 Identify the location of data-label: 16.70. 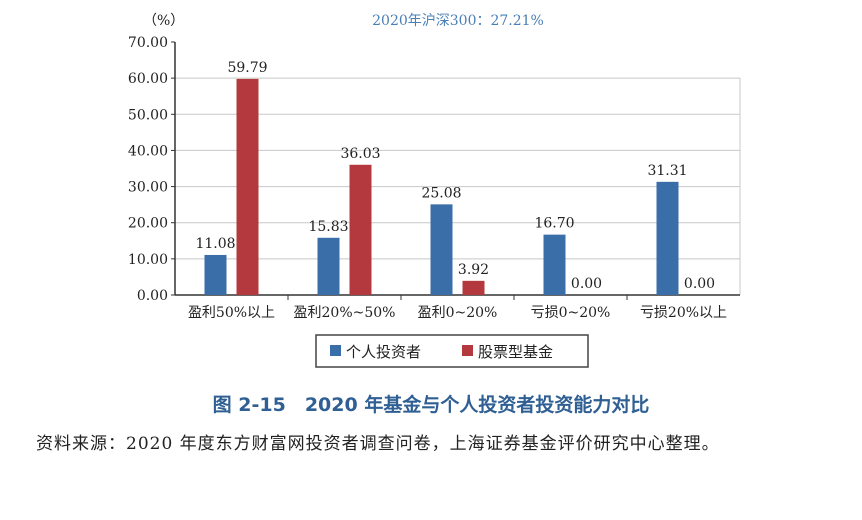
(554, 224).